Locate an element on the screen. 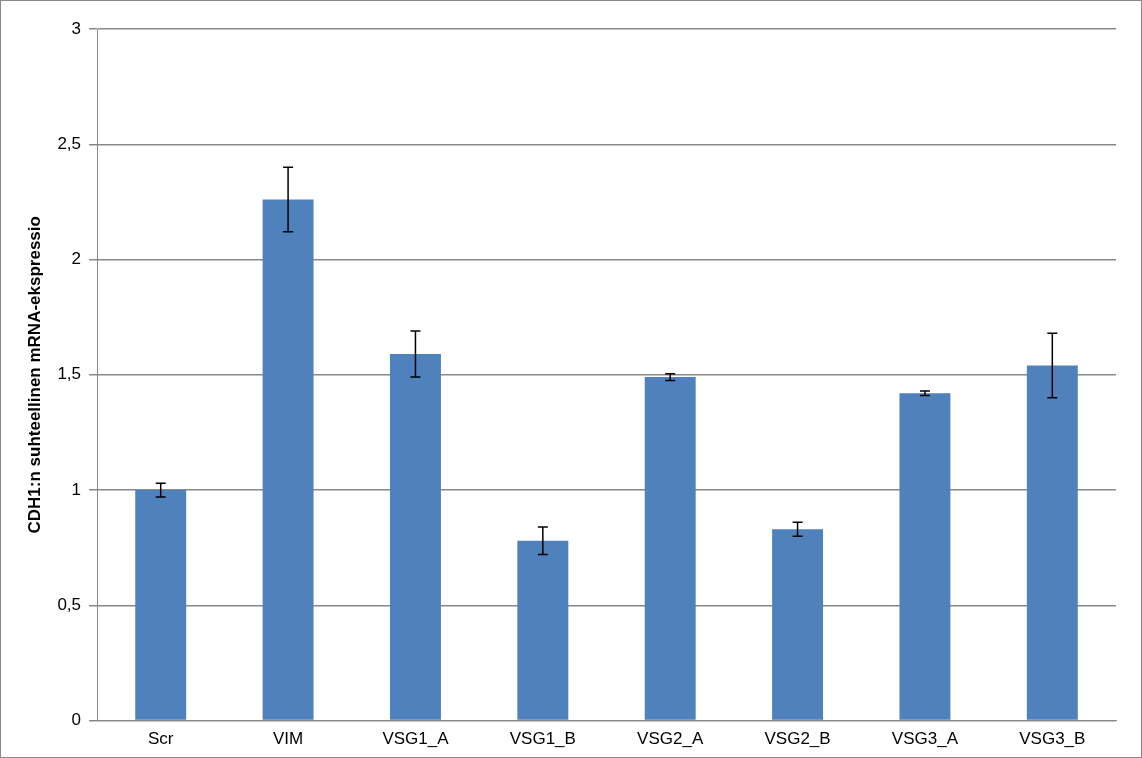 The height and width of the screenshot is (758, 1142). y-tick-label: 1,5 is located at coordinates (69, 374).